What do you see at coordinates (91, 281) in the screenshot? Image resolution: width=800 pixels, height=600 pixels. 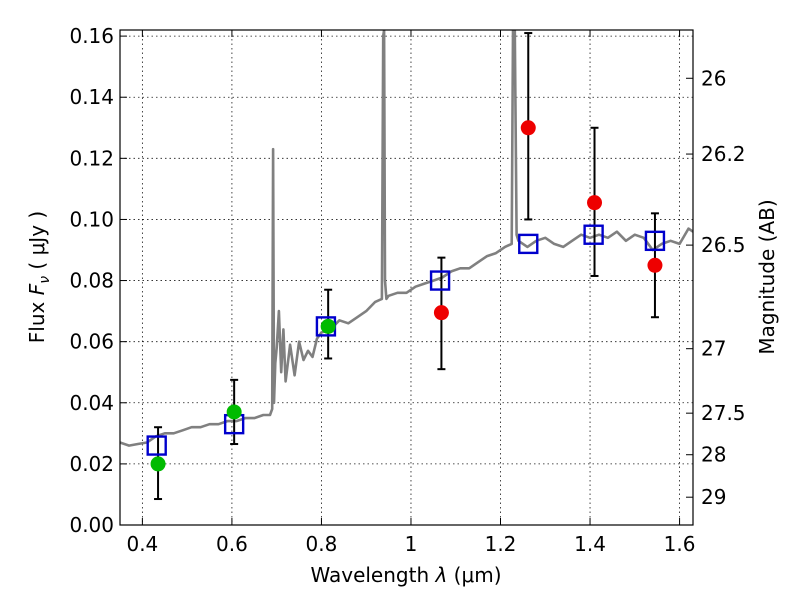 I see `y-tick-label: 0.08` at bounding box center [91, 281].